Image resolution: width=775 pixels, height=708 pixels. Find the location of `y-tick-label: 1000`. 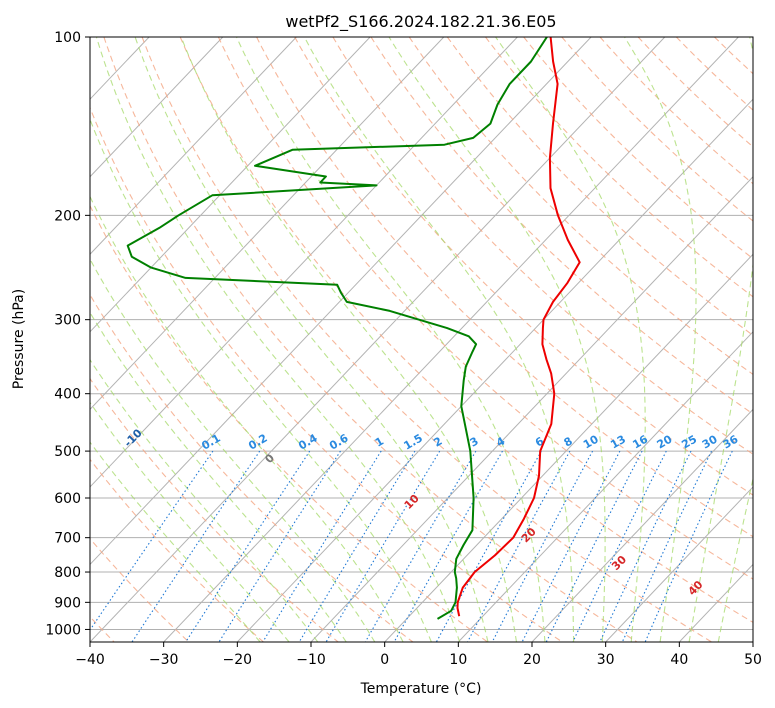

y-tick-label: 1000 is located at coordinates (63, 630).